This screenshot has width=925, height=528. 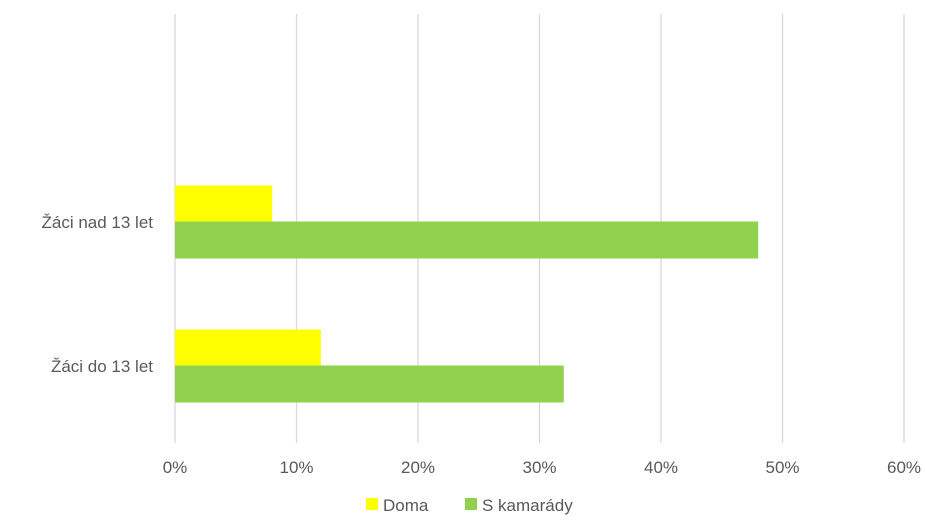 What do you see at coordinates (418, 467) in the screenshot?
I see `x-tick-label: 20%` at bounding box center [418, 467].